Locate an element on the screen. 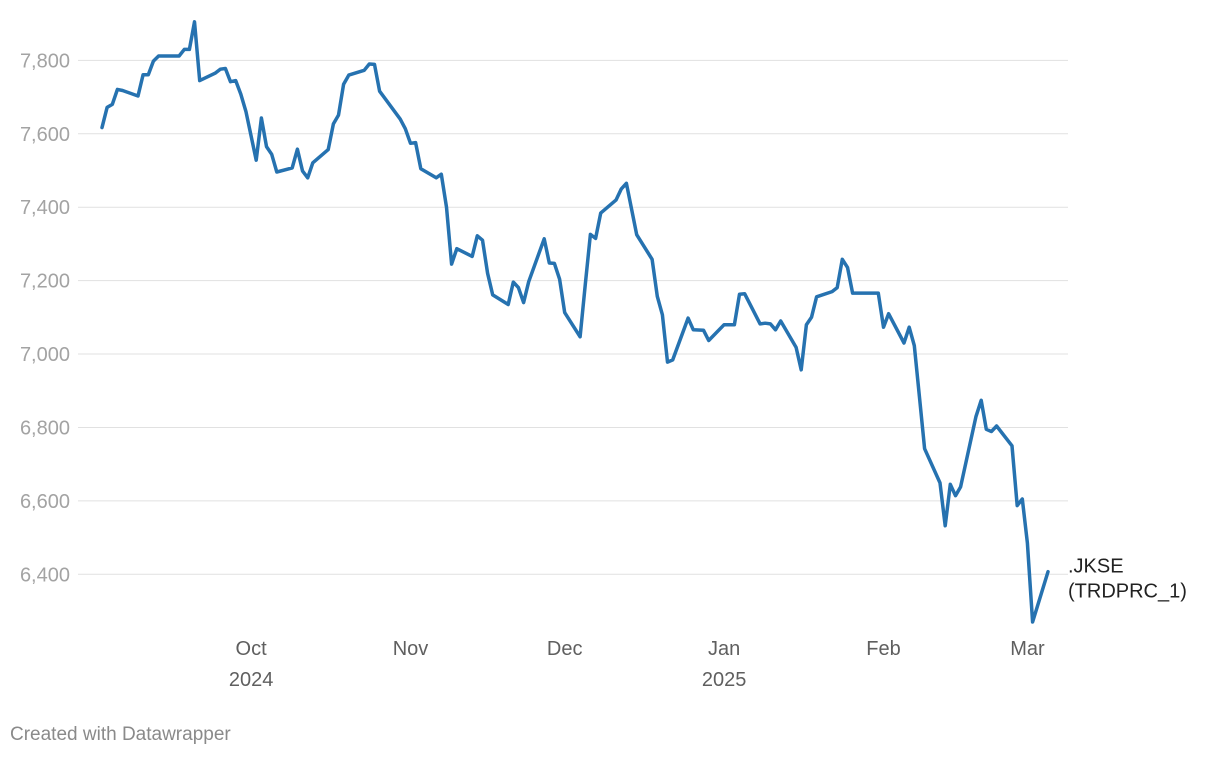  y-tick-label-7800: 7,800 is located at coordinates (45, 61).